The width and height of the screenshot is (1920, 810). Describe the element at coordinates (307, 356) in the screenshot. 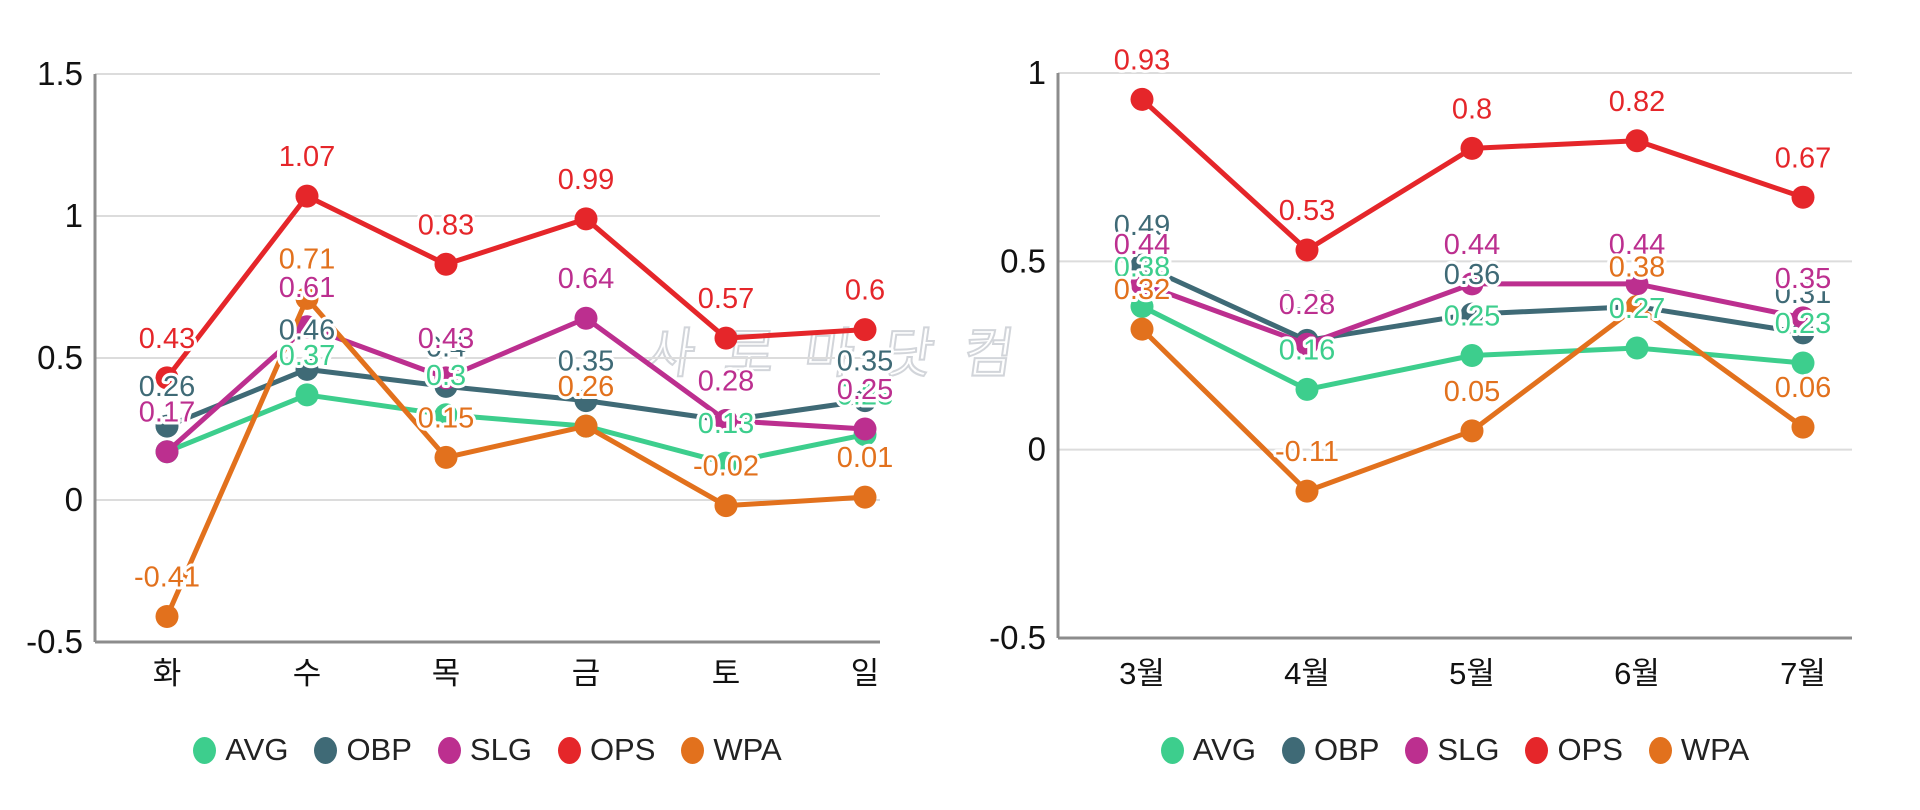

I see `left-value-label-avg-2: 0.37` at that location.